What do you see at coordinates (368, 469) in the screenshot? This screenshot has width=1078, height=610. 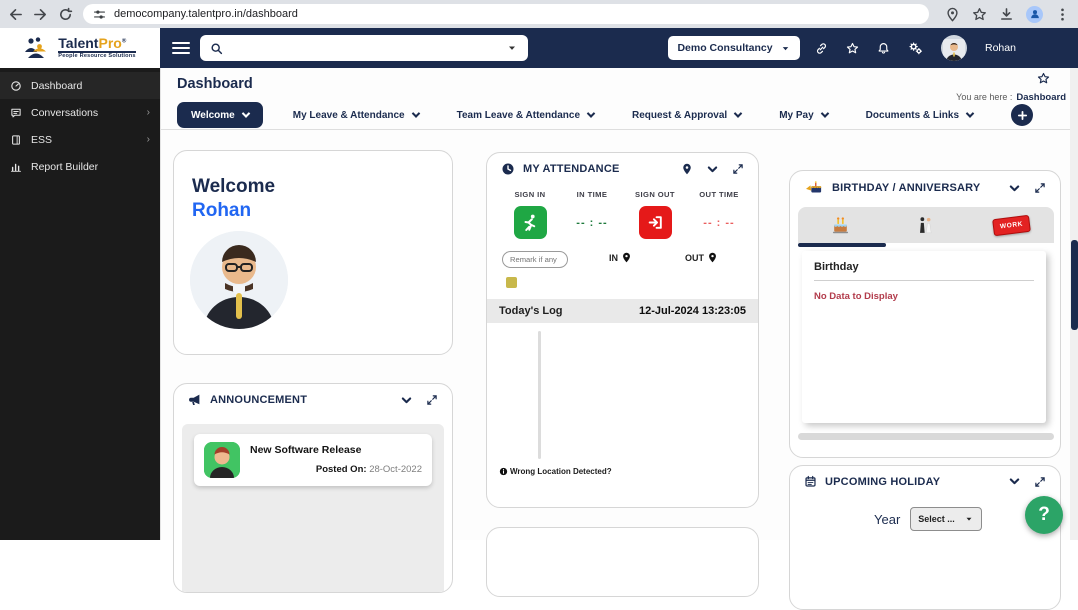 I see `announcement-posted: Posted On: 28-Oct-2022` at bounding box center [368, 469].